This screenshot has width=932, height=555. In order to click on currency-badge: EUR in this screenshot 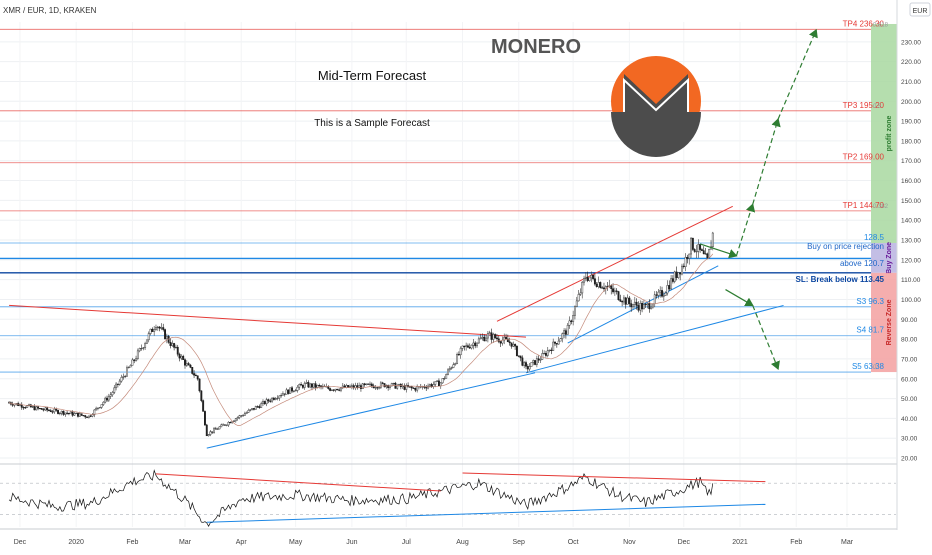, I will do `click(920, 9)`.